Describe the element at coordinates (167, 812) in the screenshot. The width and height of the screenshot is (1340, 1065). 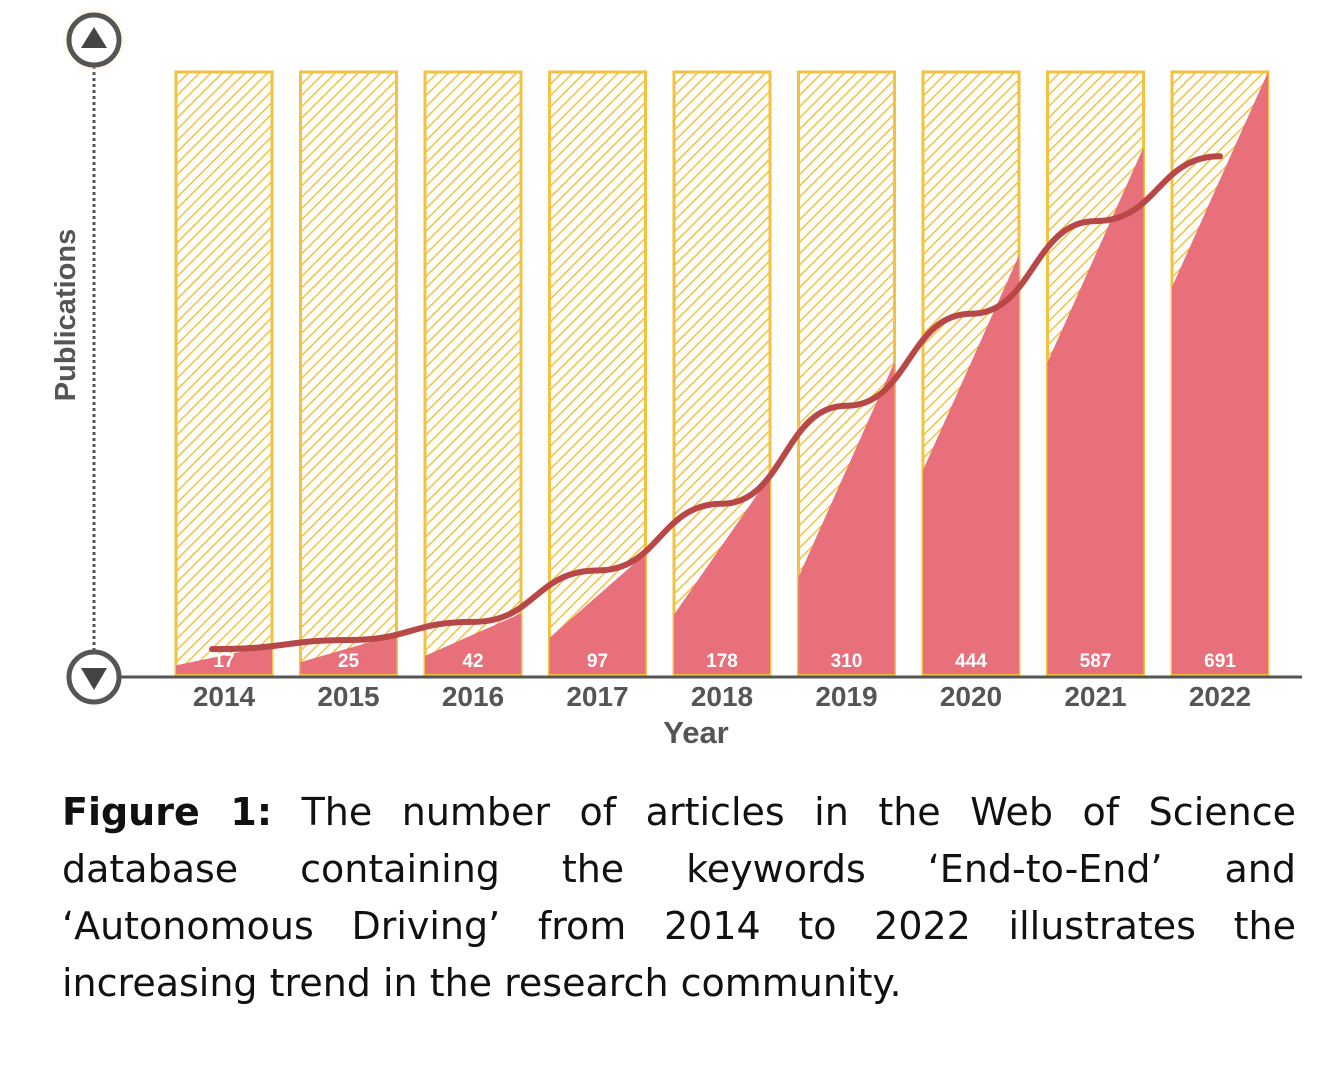
I see `caption-label: Figure 1:` at that location.